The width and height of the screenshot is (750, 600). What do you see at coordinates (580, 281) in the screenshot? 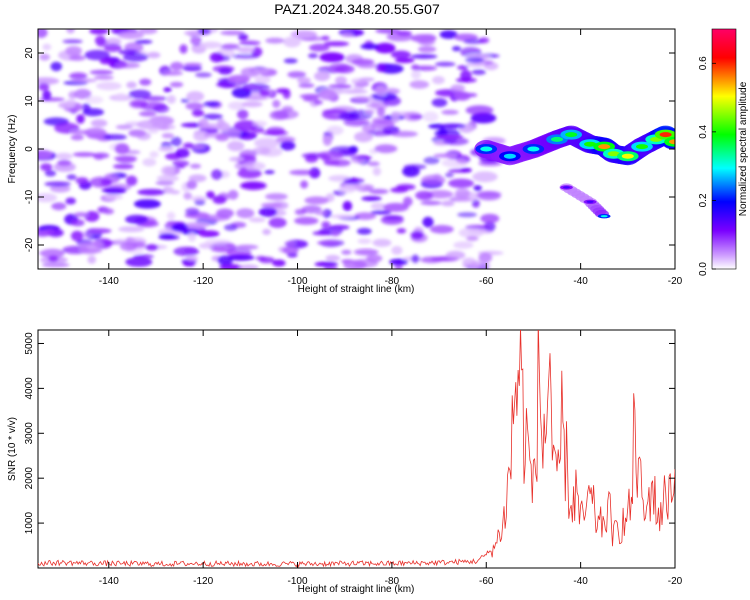
I see `x-tick-label: -40` at bounding box center [580, 281].